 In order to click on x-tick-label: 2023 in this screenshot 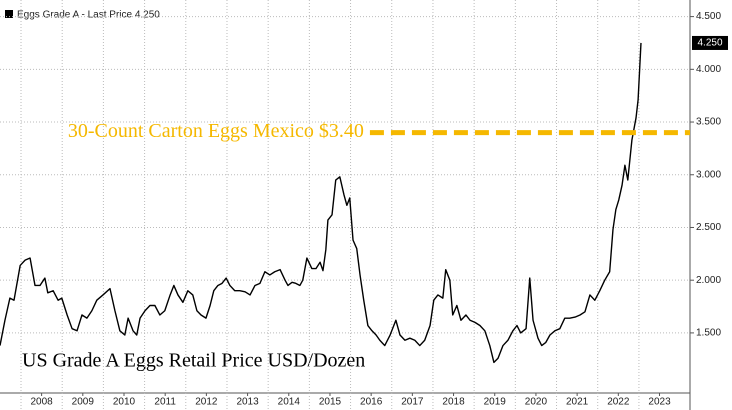, I will do `click(659, 402)`.